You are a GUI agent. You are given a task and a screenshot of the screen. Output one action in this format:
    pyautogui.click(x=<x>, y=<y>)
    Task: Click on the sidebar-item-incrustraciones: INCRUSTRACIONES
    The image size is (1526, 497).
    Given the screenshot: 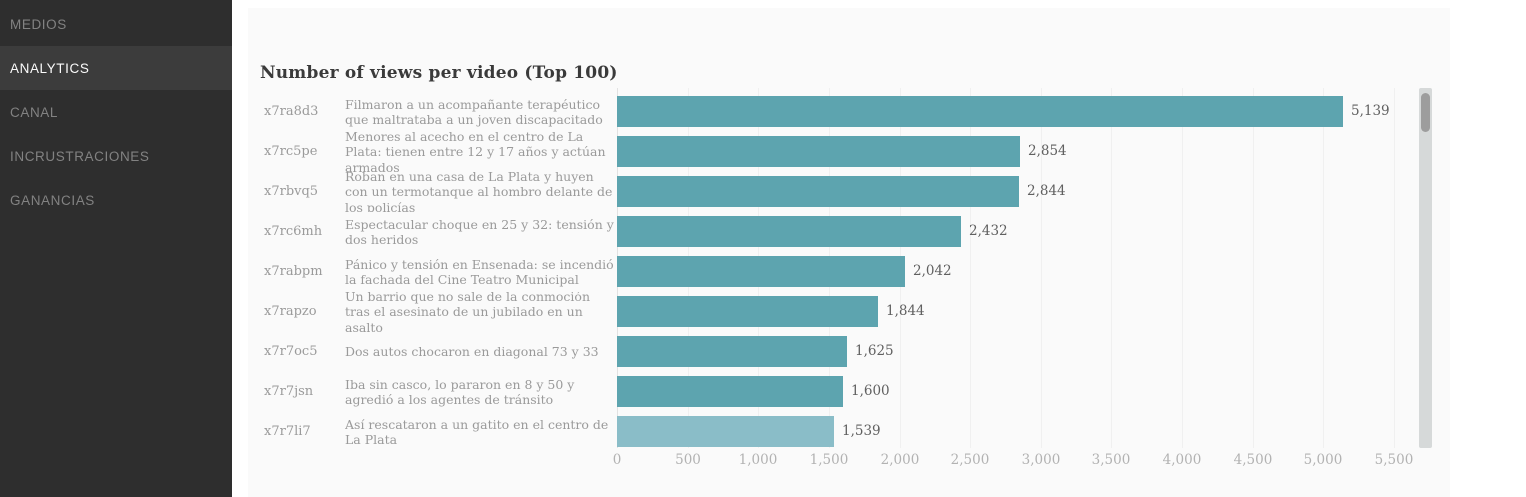 What is the action you would take?
    pyautogui.click(x=116, y=156)
    